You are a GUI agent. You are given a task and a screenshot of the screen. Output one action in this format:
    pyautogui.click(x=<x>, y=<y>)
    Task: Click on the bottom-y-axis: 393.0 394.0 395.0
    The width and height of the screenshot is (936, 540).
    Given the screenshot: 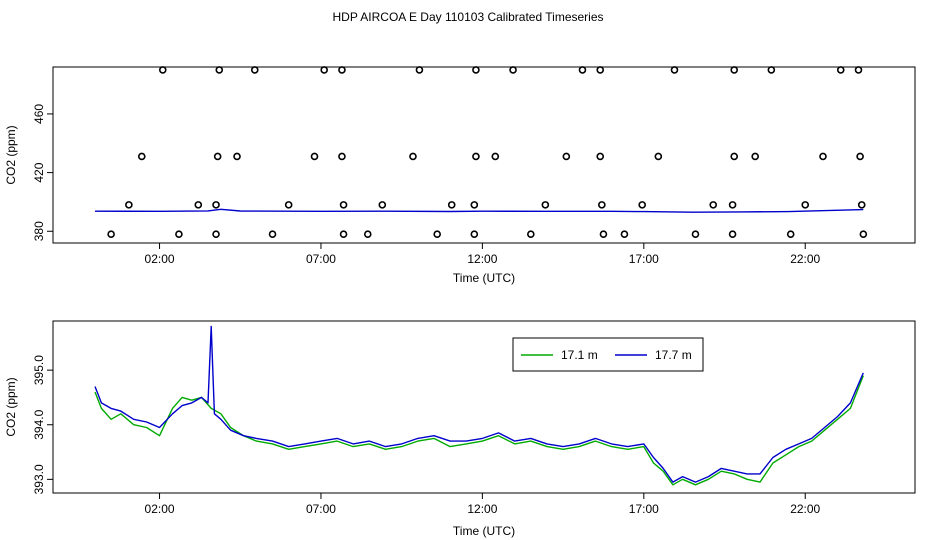 What is the action you would take?
    pyautogui.click(x=42, y=424)
    